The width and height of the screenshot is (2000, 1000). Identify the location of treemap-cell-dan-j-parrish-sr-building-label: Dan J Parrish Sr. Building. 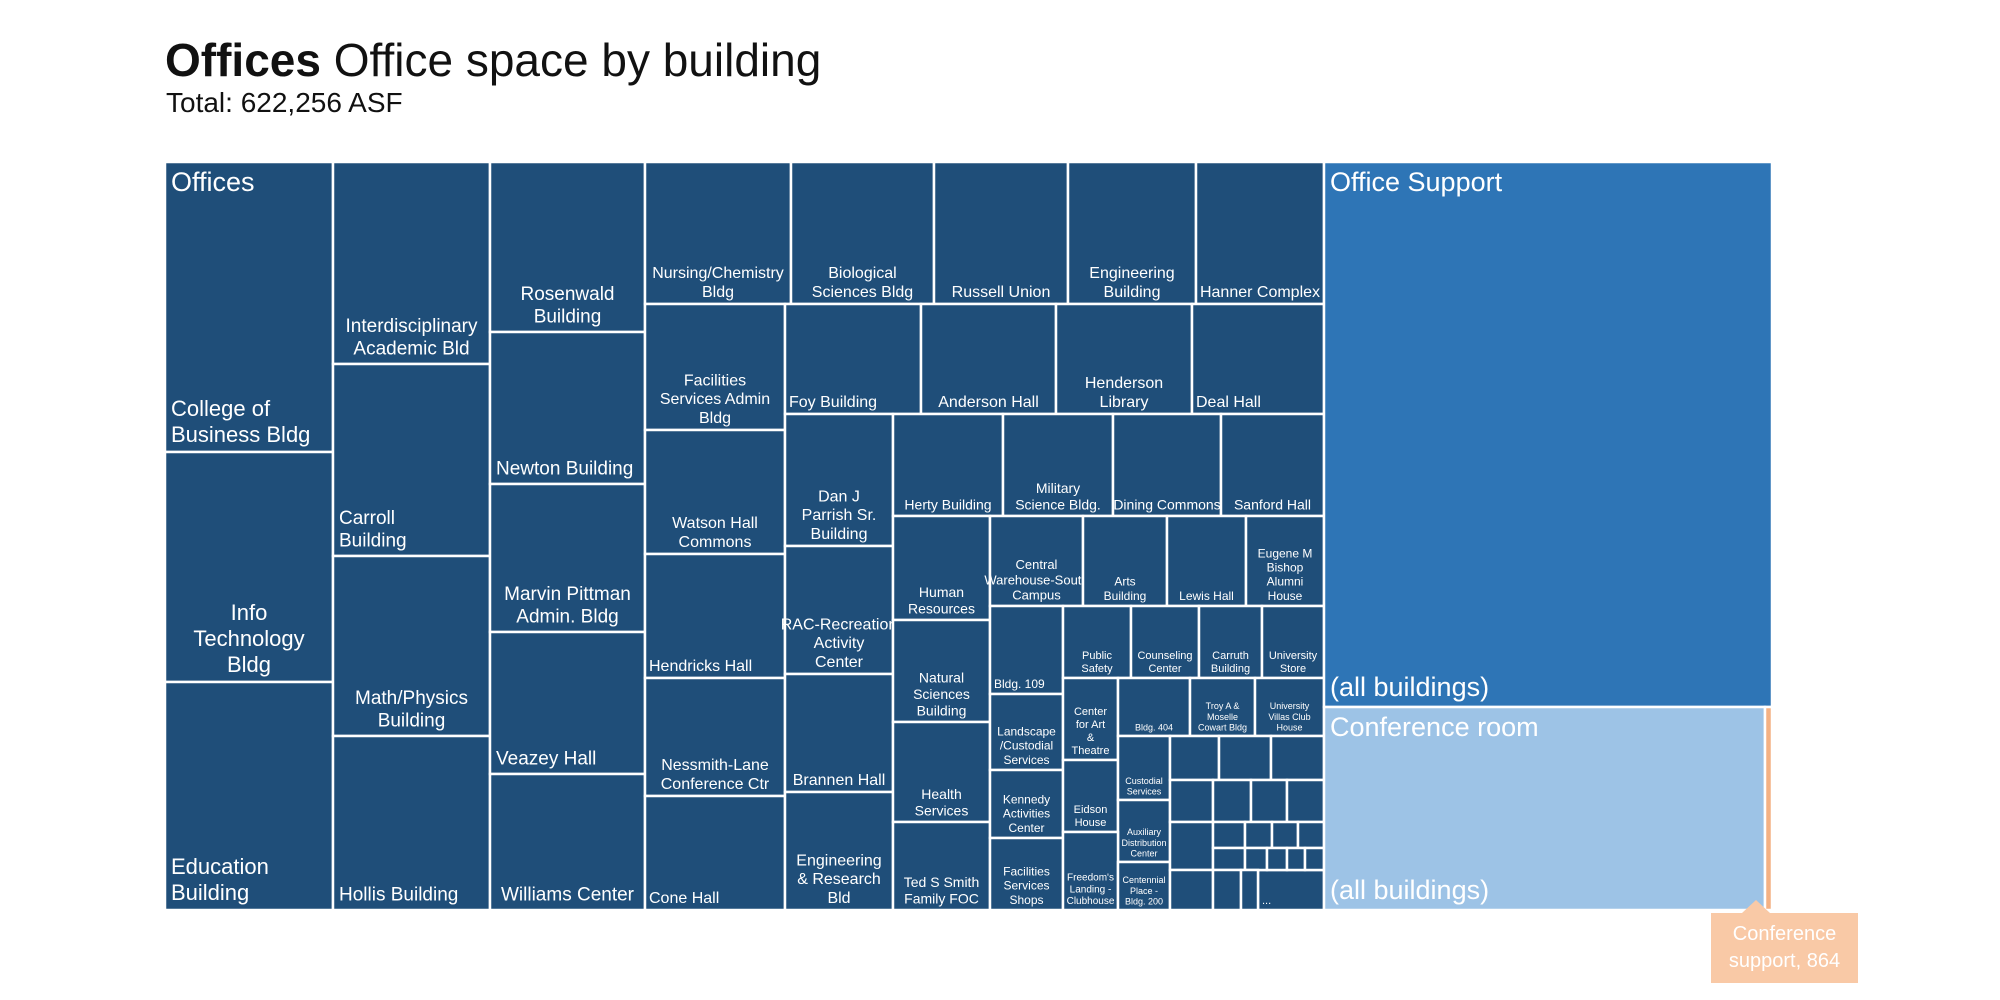
(839, 515).